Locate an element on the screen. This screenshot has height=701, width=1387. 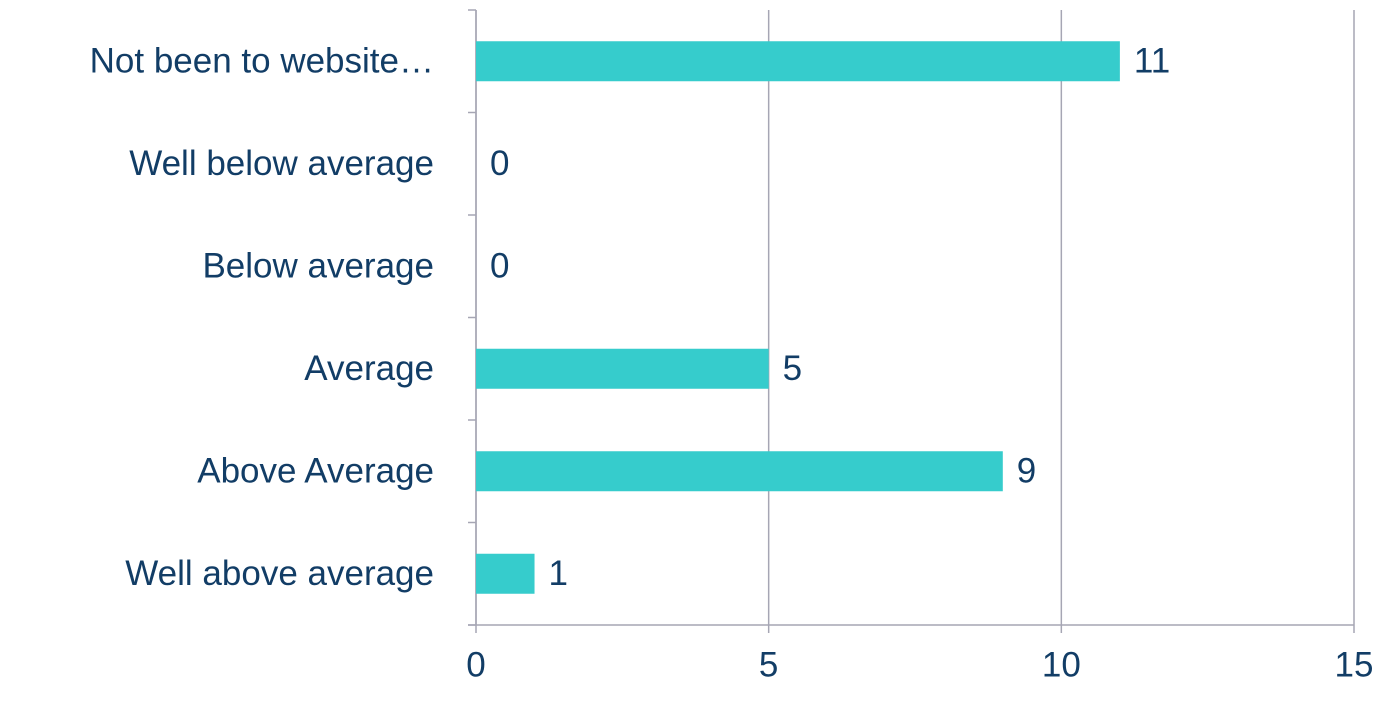
y-tick-label: Below average is located at coordinates (318, 266).